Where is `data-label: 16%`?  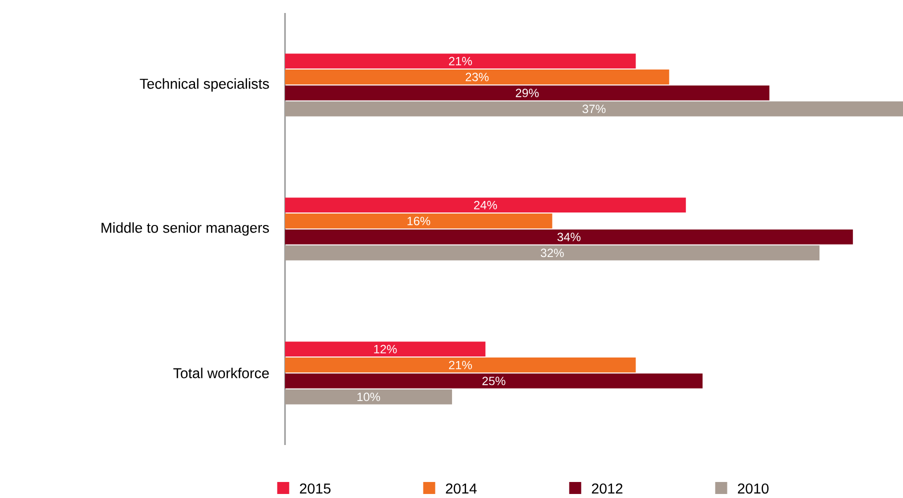 data-label: 16% is located at coordinates (419, 221).